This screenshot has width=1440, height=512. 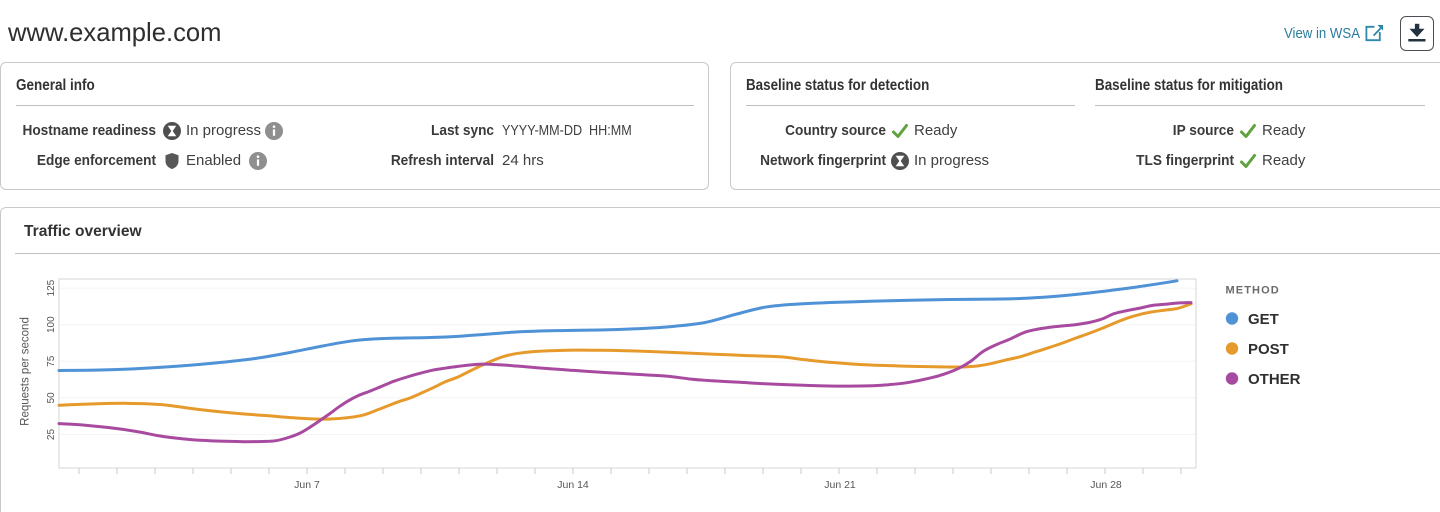 What do you see at coordinates (307, 485) in the screenshot?
I see `svg-text: Jun 7` at bounding box center [307, 485].